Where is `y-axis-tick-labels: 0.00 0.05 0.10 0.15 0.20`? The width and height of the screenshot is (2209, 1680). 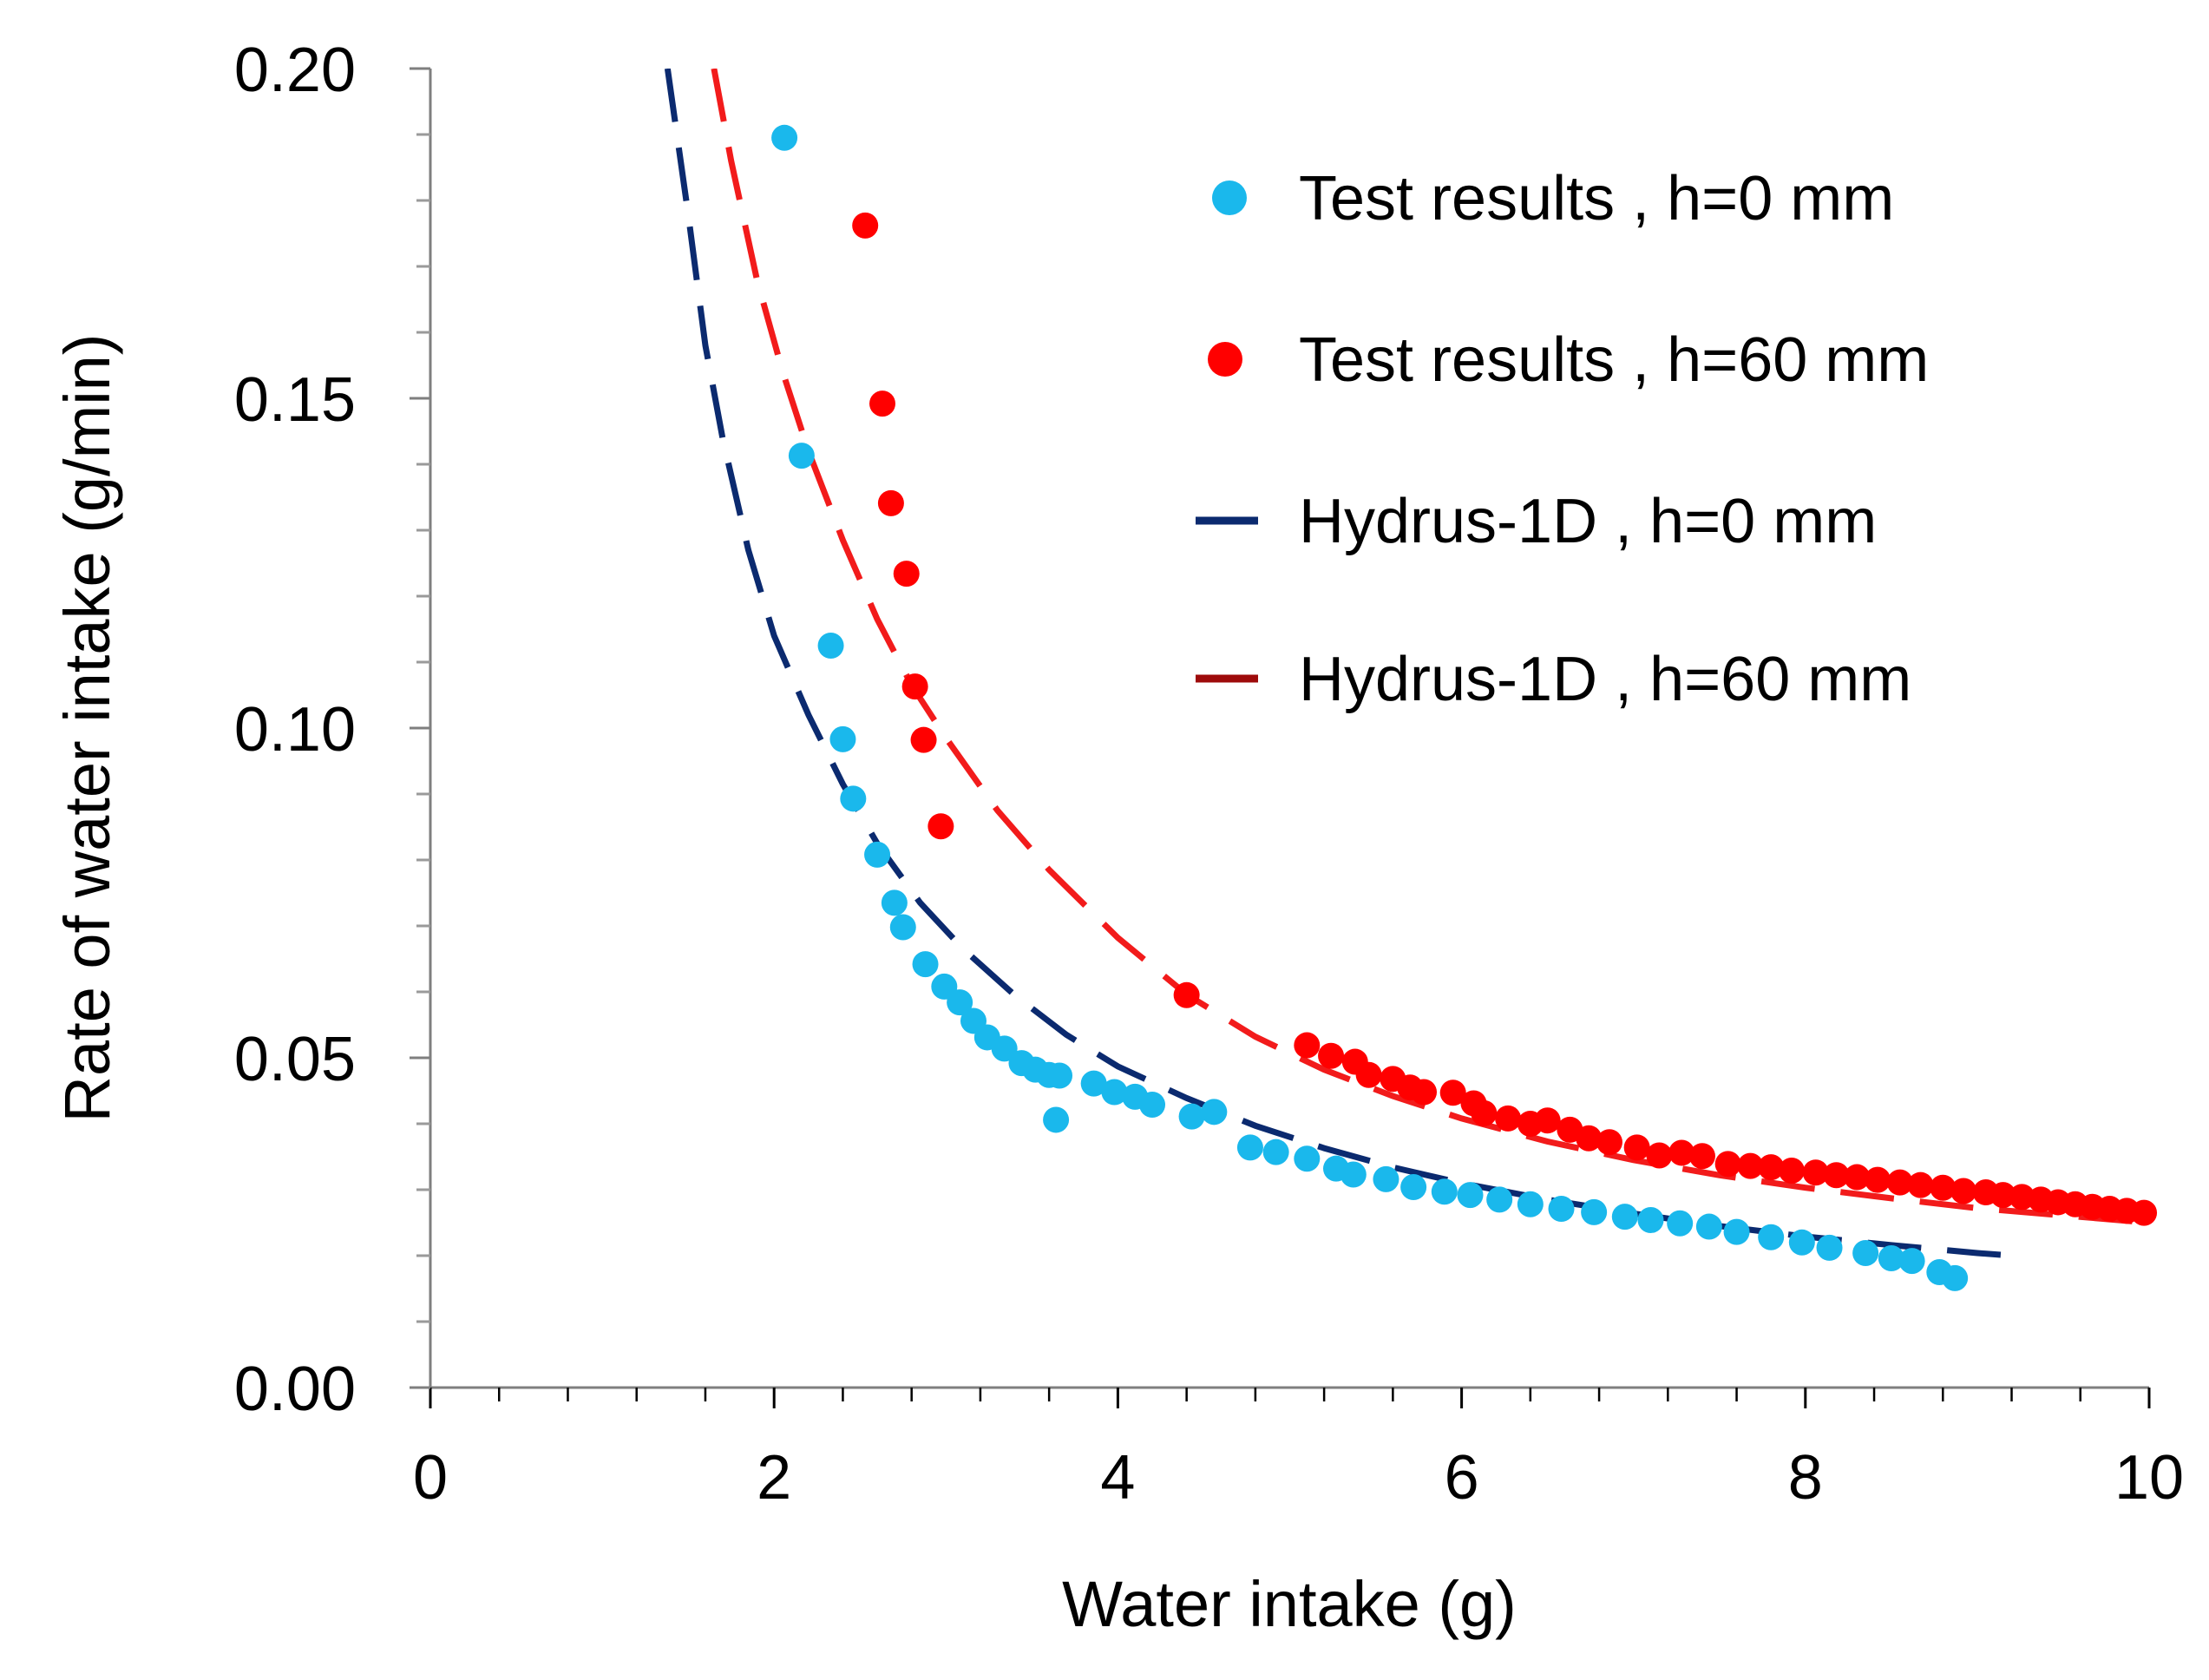
y-axis-tick-labels: 0.00 0.05 0.10 0.15 0.20 is located at coordinates (295, 730).